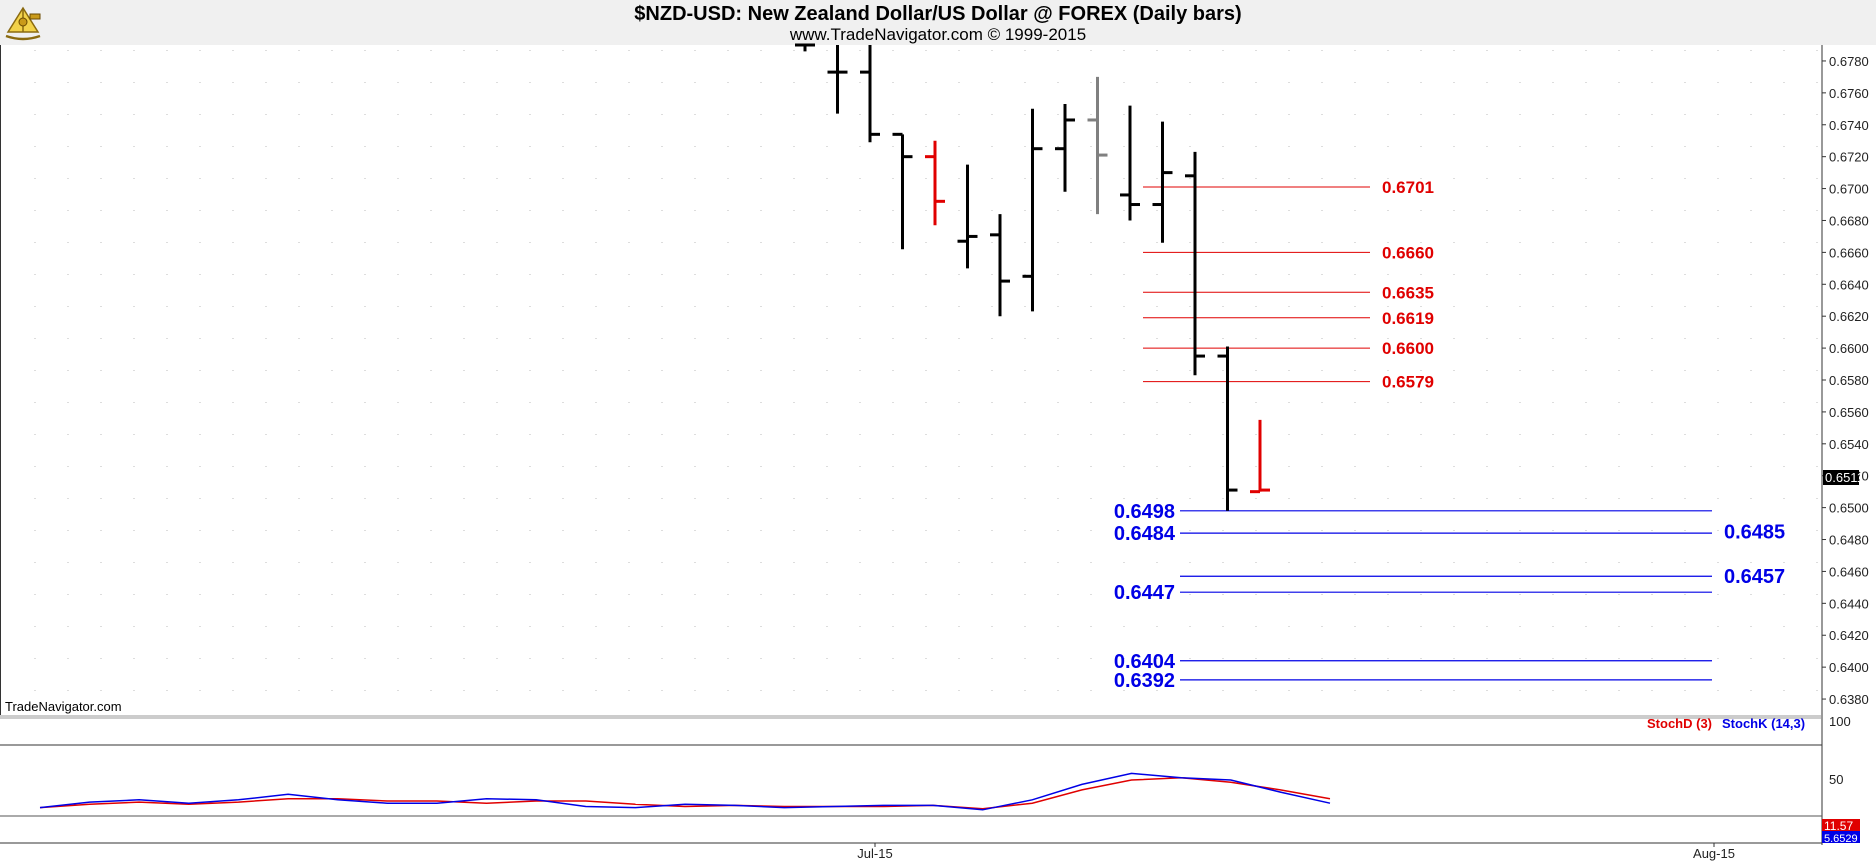  Describe the element at coordinates (1714, 853) in the screenshot. I see `x-tick-aug: Aug-15` at that location.